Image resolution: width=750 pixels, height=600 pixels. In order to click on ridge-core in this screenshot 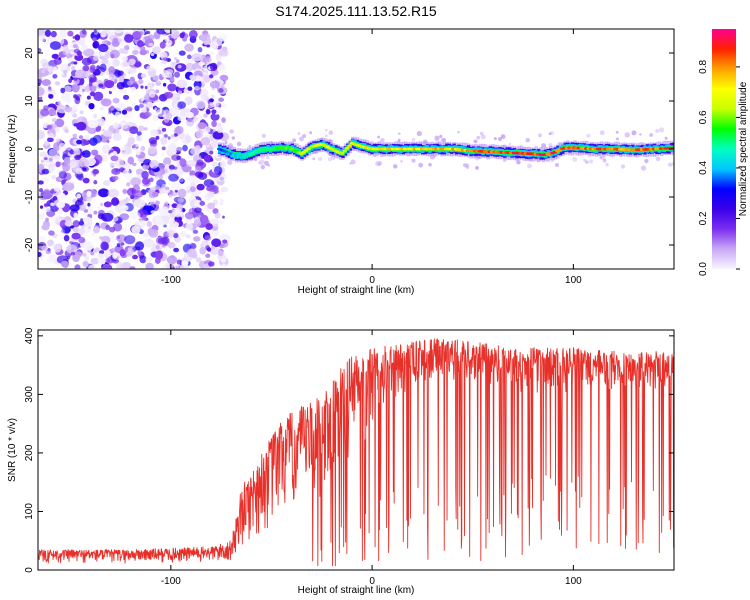, I will do `click(344, 151)`.